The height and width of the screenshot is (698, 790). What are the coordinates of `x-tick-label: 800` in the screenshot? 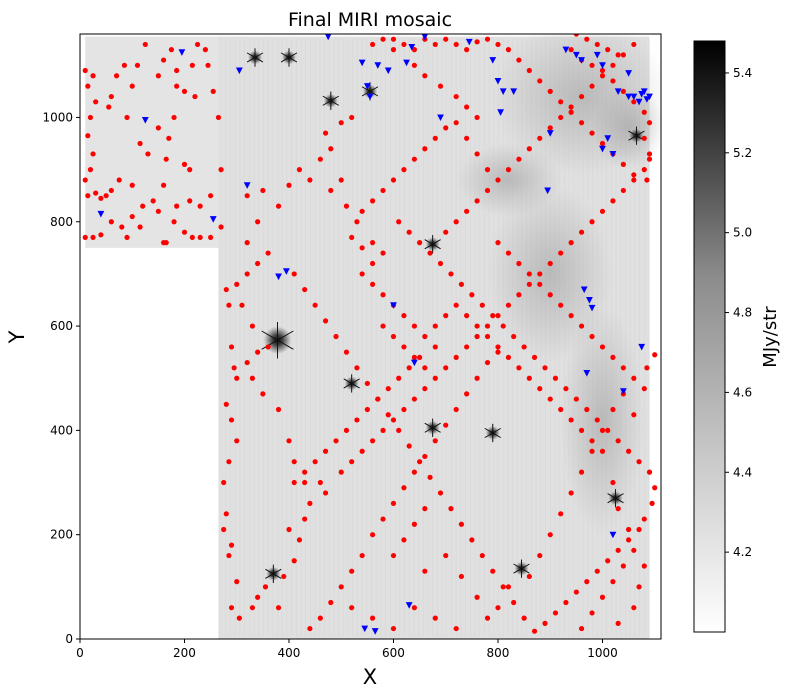 It's located at (498, 653).